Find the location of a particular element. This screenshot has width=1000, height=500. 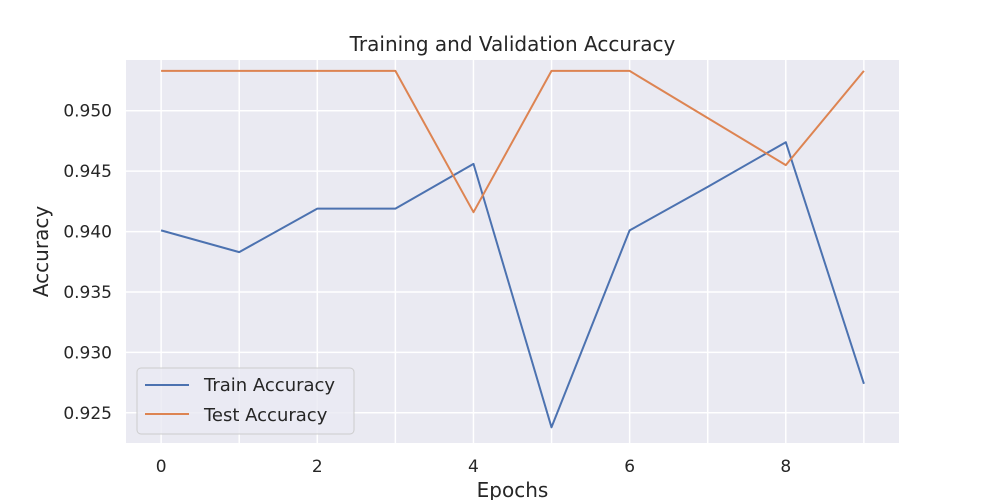

x-tick-labels: 0 2 4 6 8 is located at coordinates (473, 467).